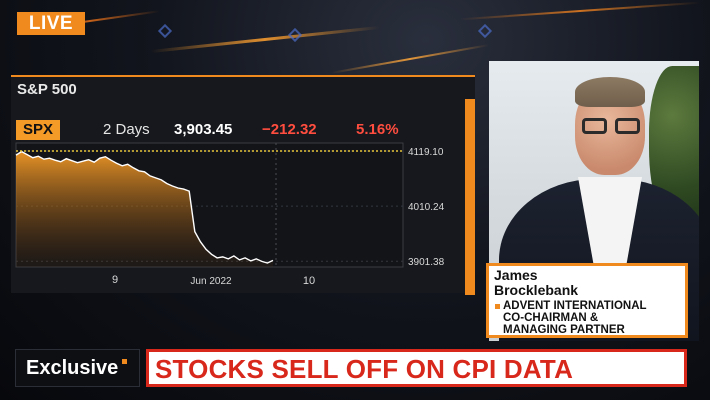 This screenshot has width=710, height=400. Describe the element at coordinates (236, 130) in the screenshot. I see `quote-row: SPX 2 Days 3,903.45 −212.32 5.16%` at that location.